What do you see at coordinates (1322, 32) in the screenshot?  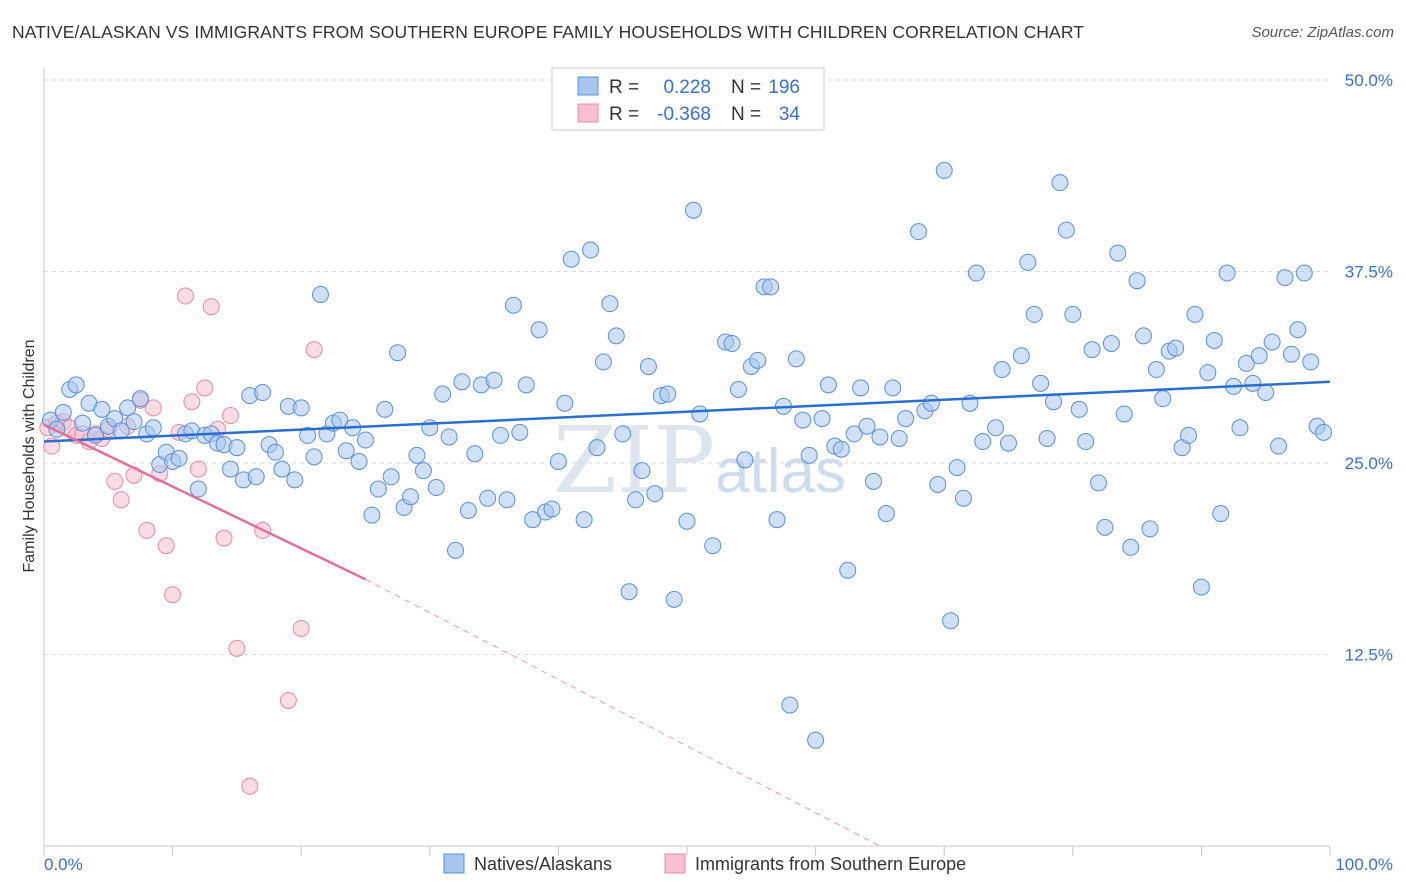 I see `source-credit: Source: ZipAtlas.com` at bounding box center [1322, 32].